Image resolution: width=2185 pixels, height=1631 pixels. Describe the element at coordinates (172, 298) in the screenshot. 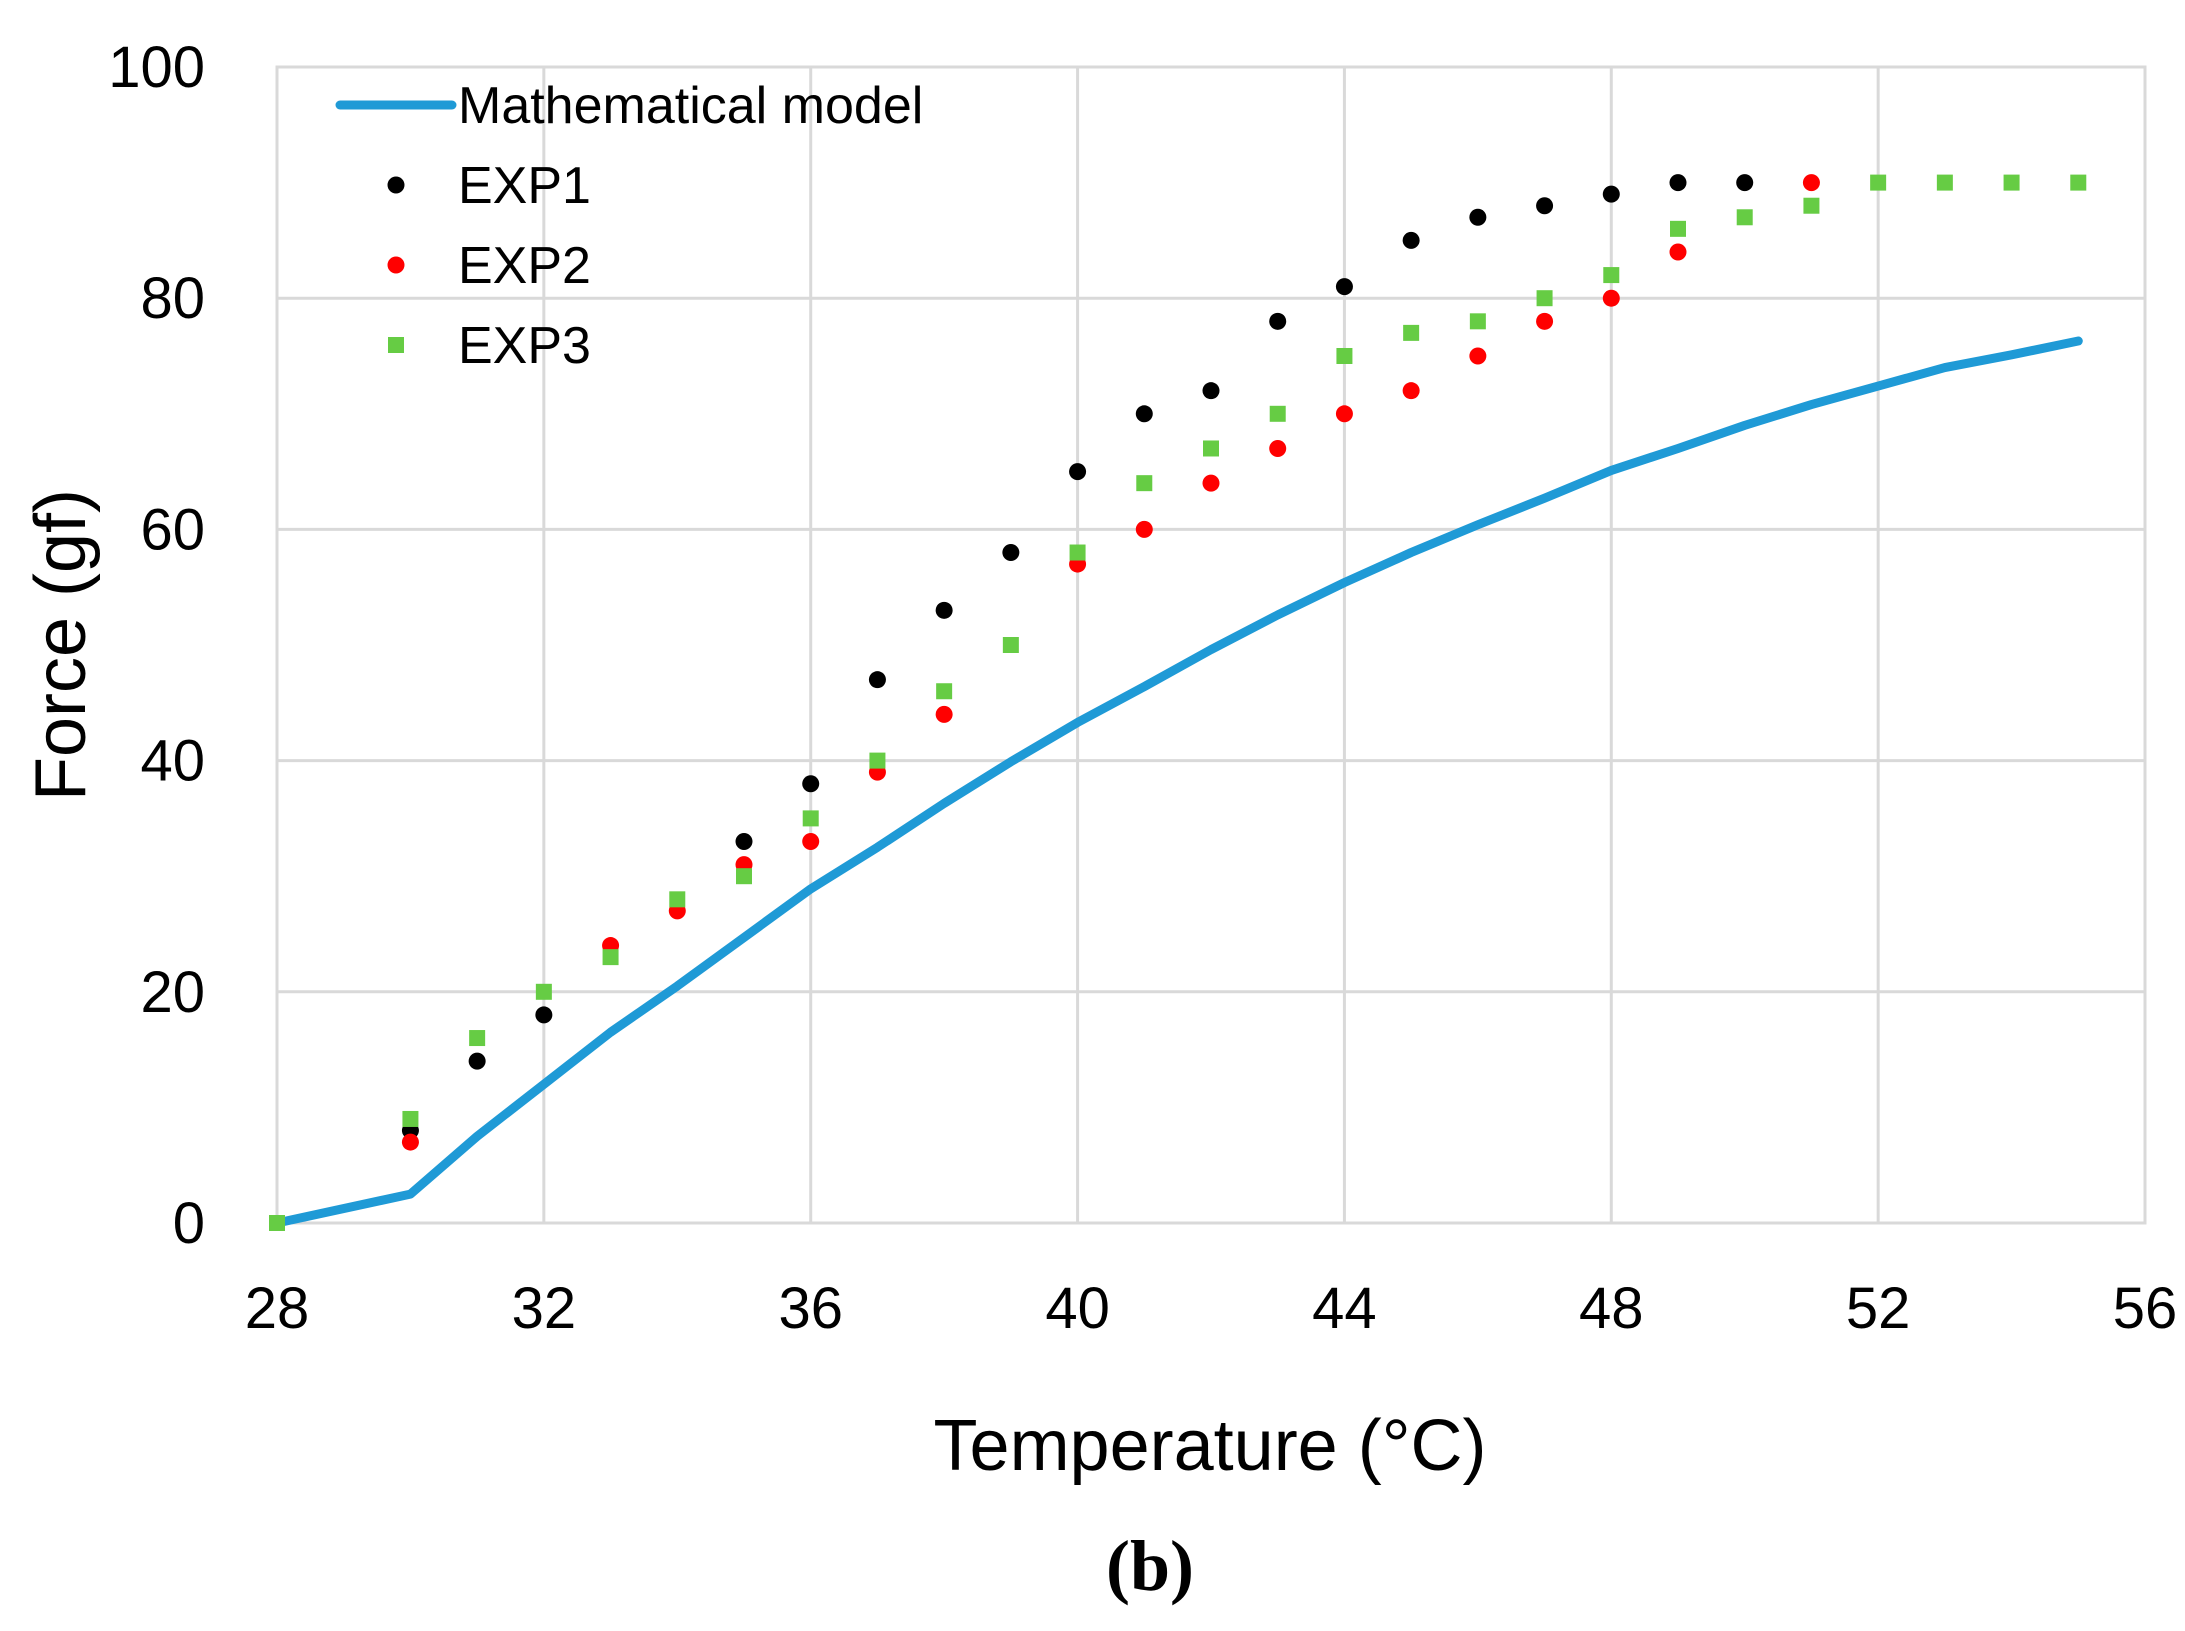

I see `y-tick-label: 80` at that location.